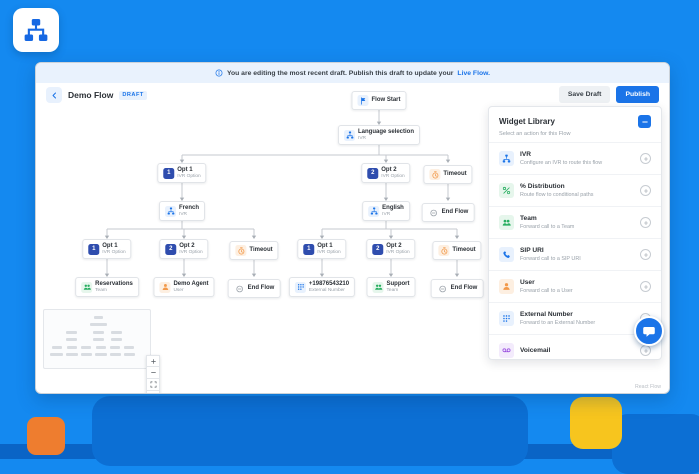  I want to click on header-actions: Save Draft Publish, so click(608, 94).